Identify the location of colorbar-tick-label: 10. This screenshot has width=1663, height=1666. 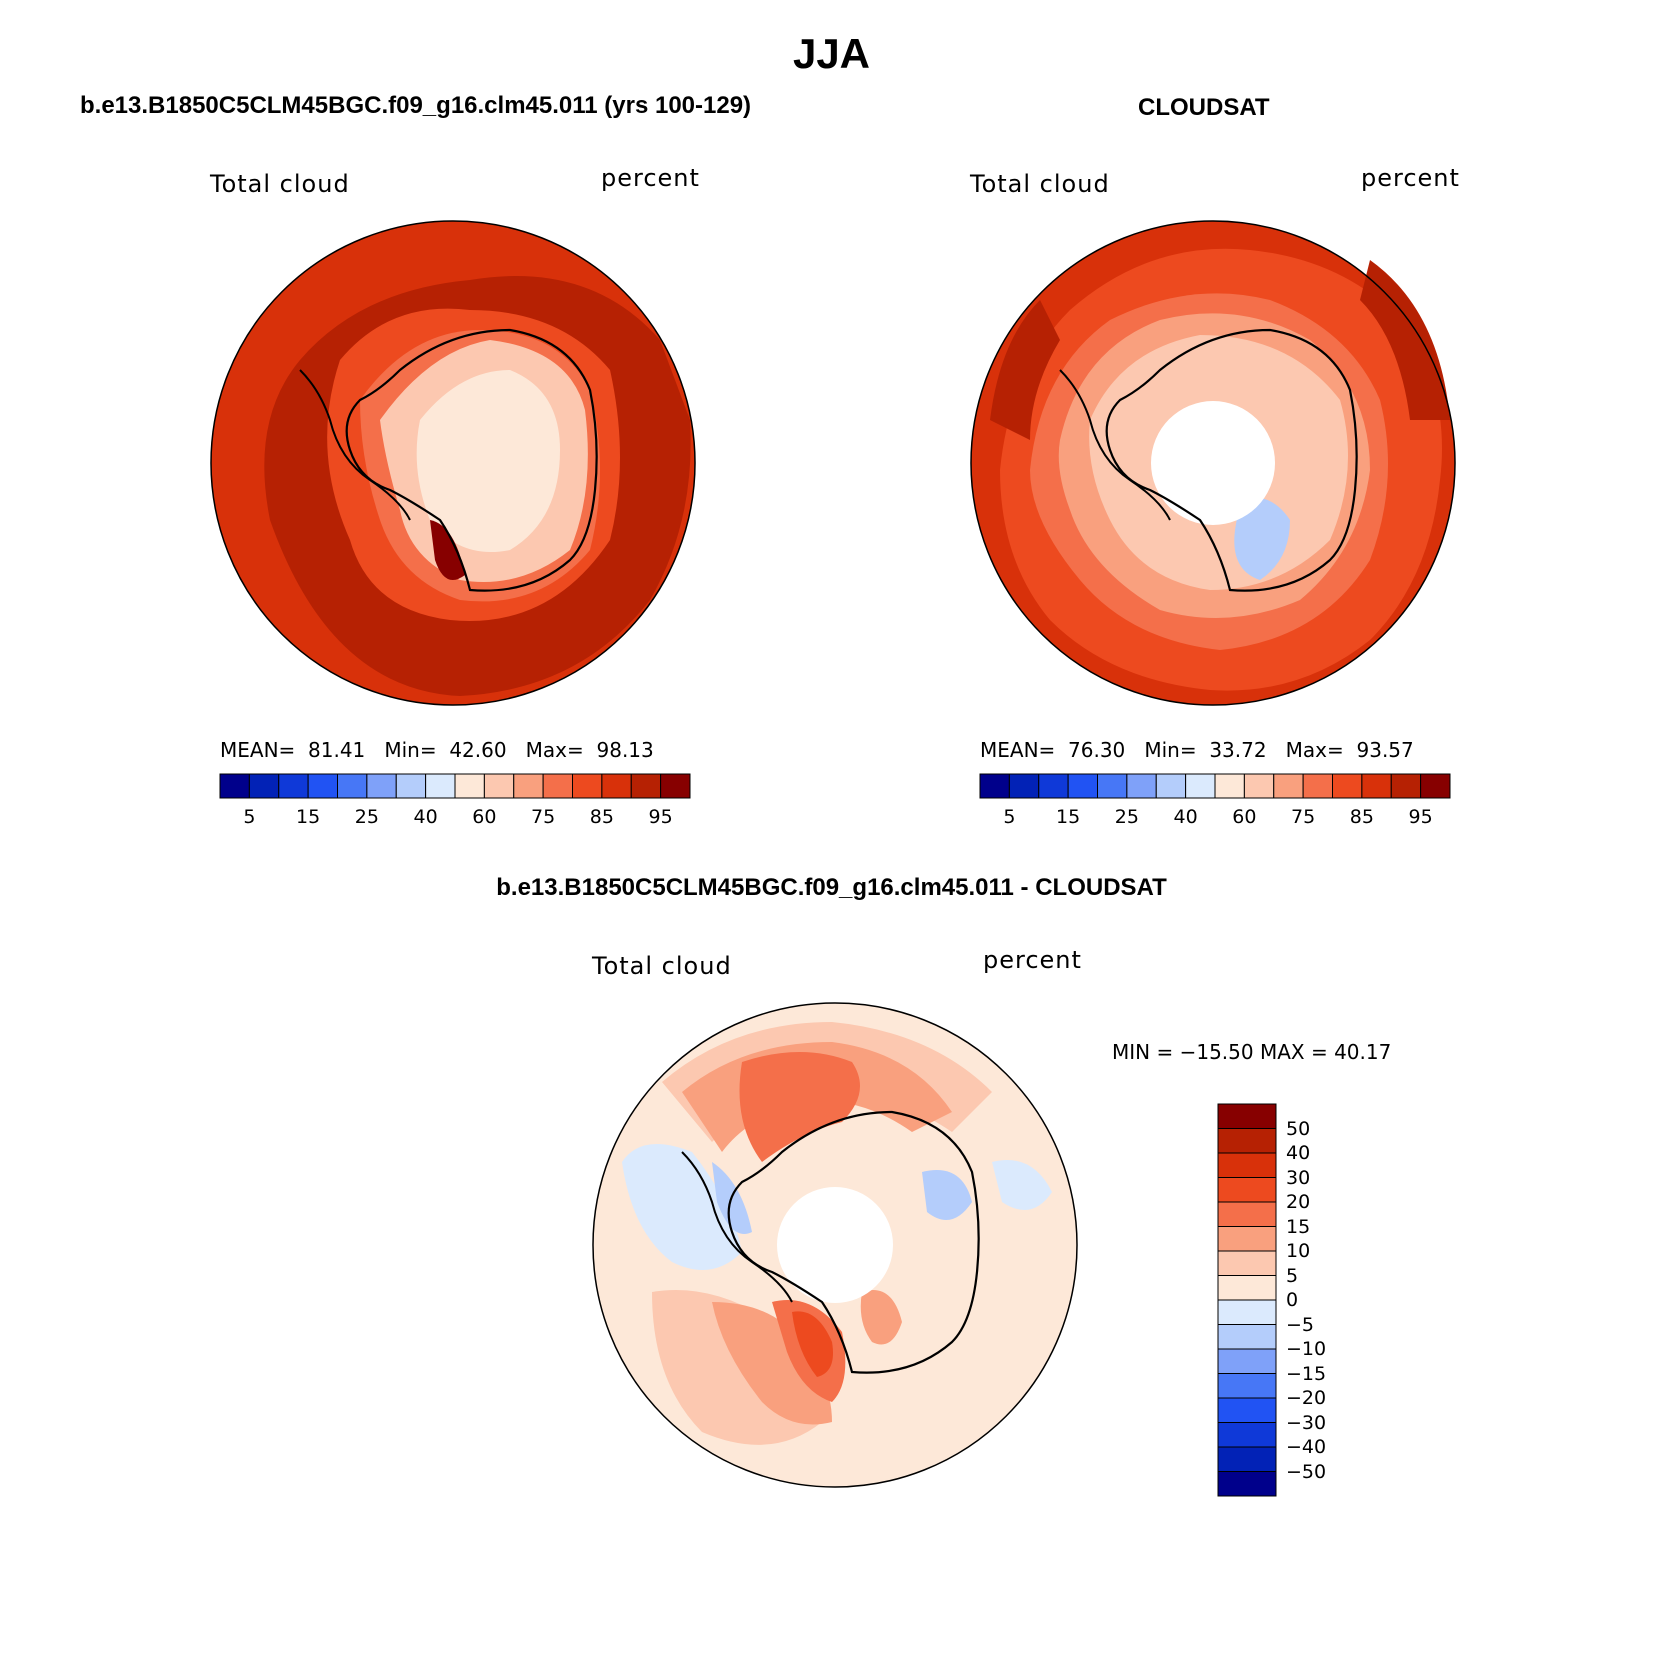
(1298, 1251).